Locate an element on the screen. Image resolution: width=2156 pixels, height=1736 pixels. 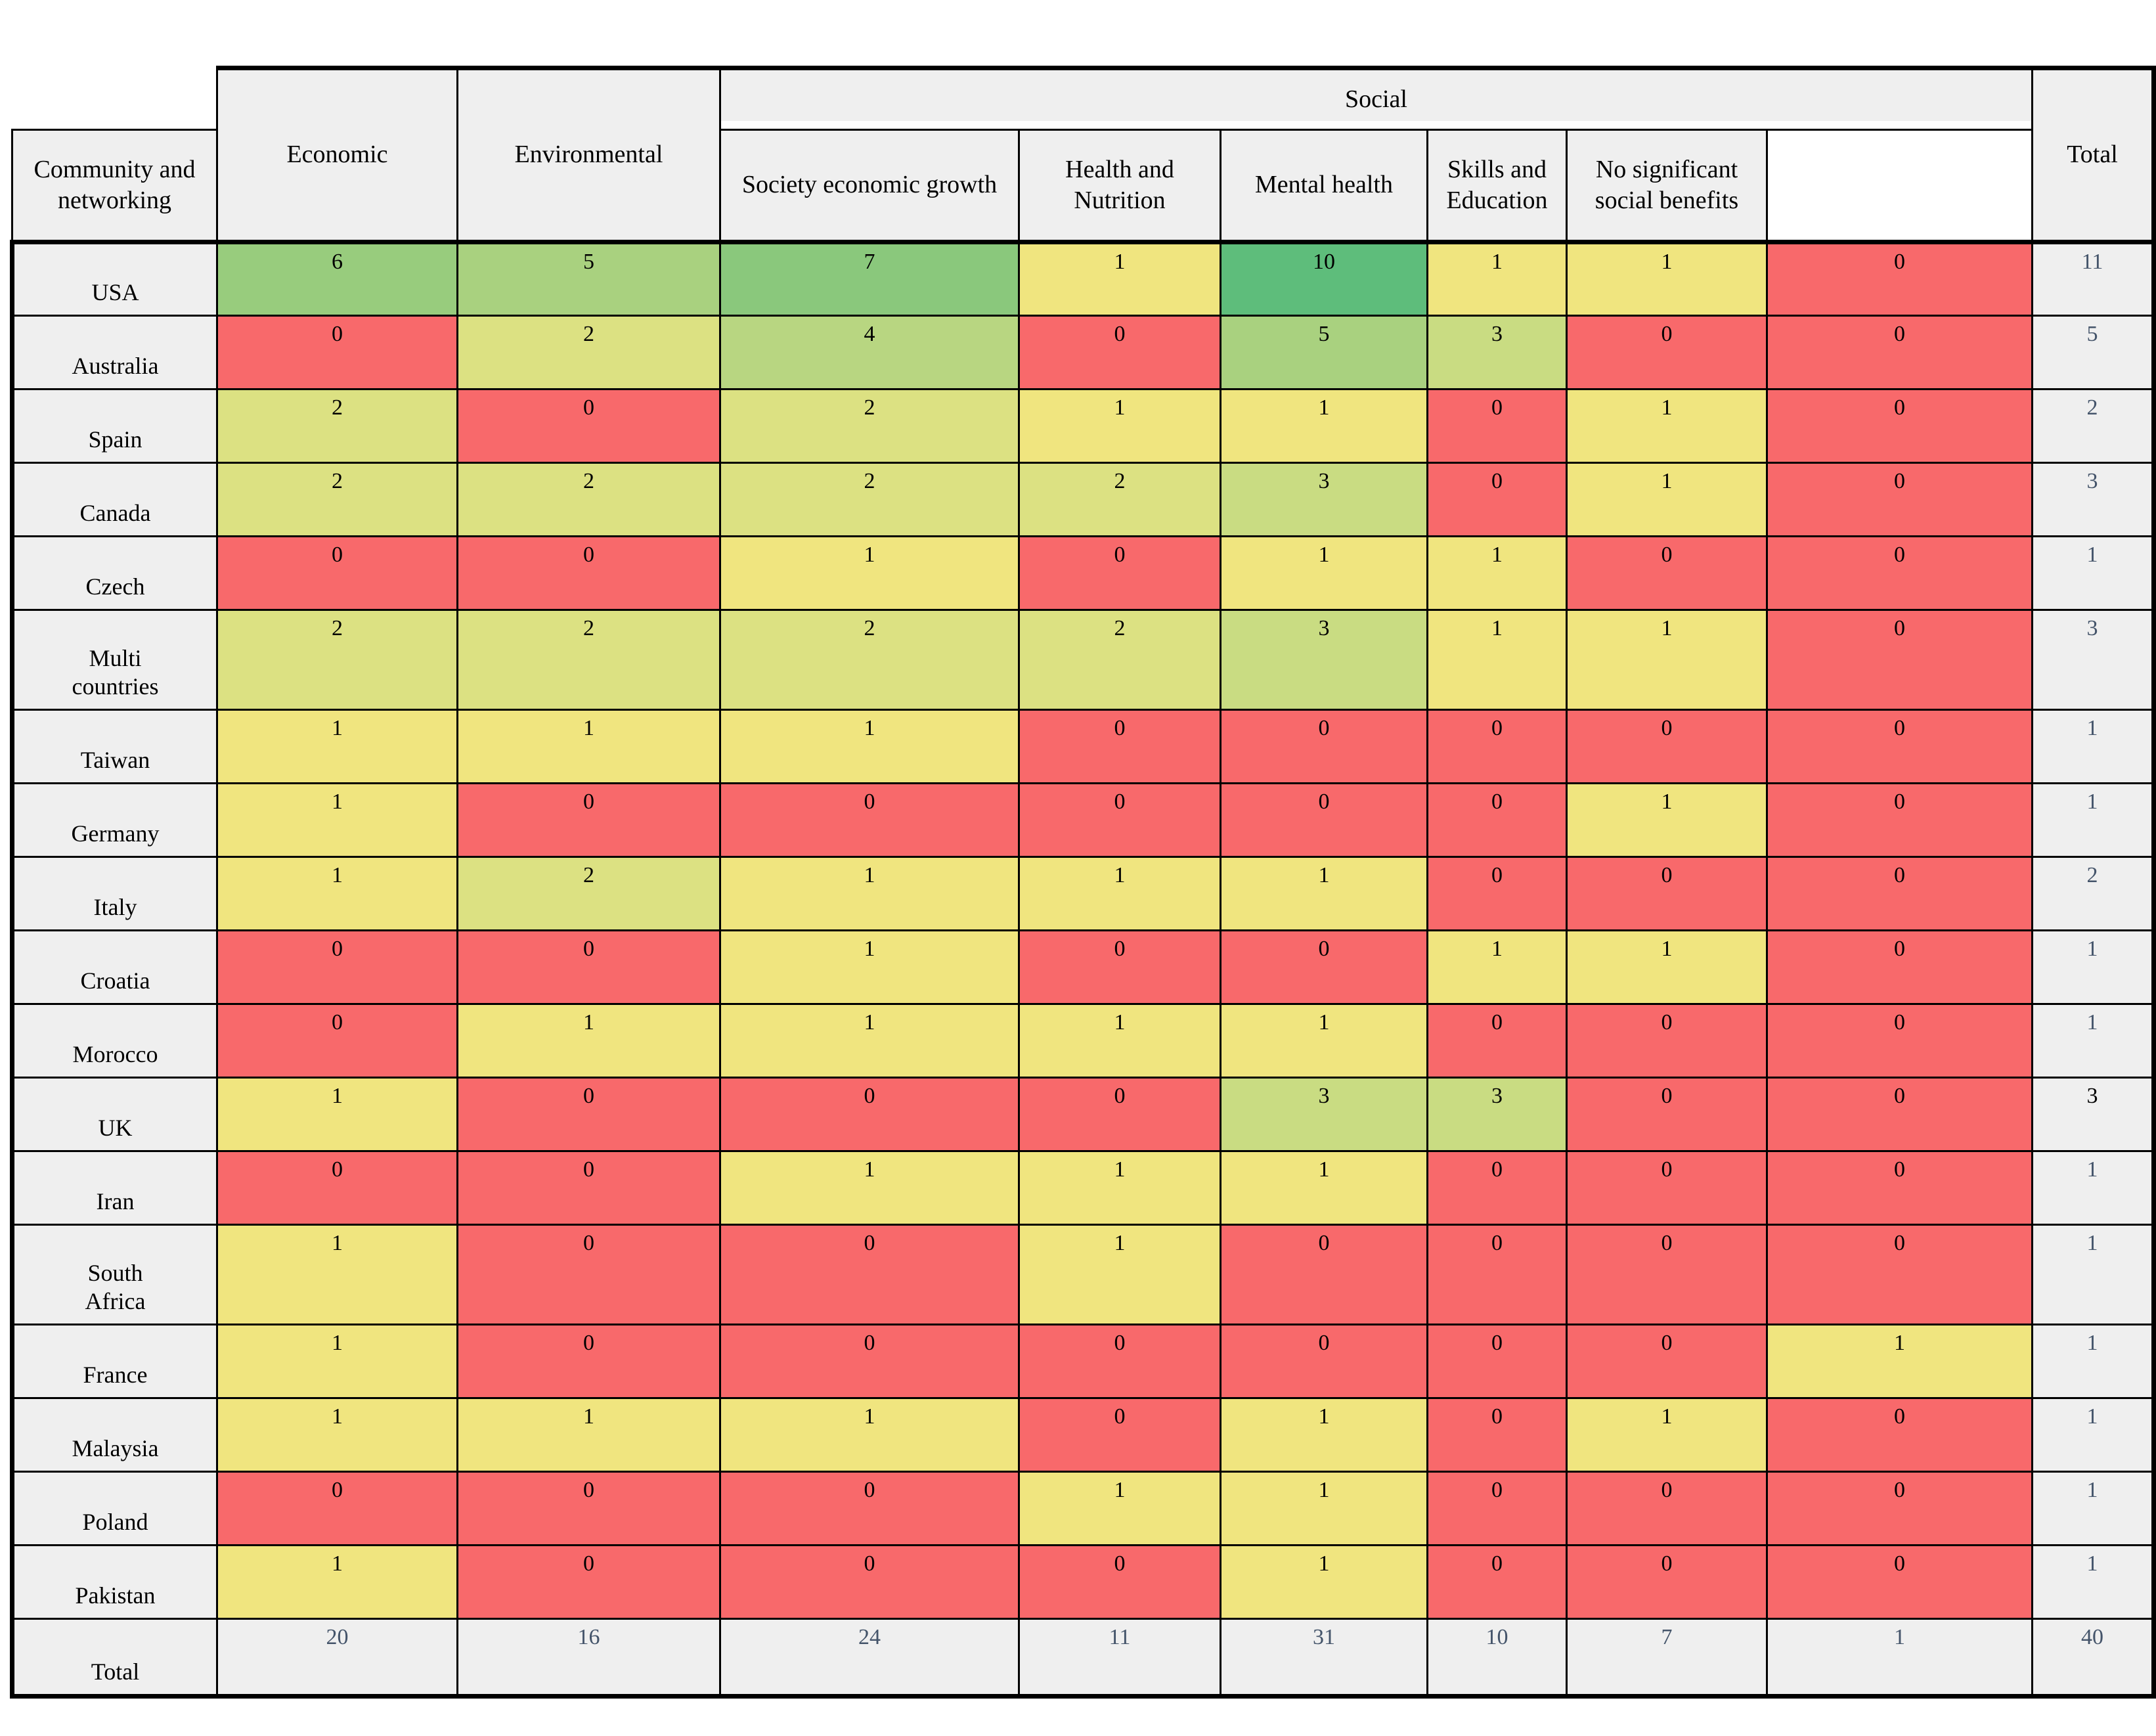
header-row-groups: Economic Environmental Social Total is located at coordinates (1084, 154).